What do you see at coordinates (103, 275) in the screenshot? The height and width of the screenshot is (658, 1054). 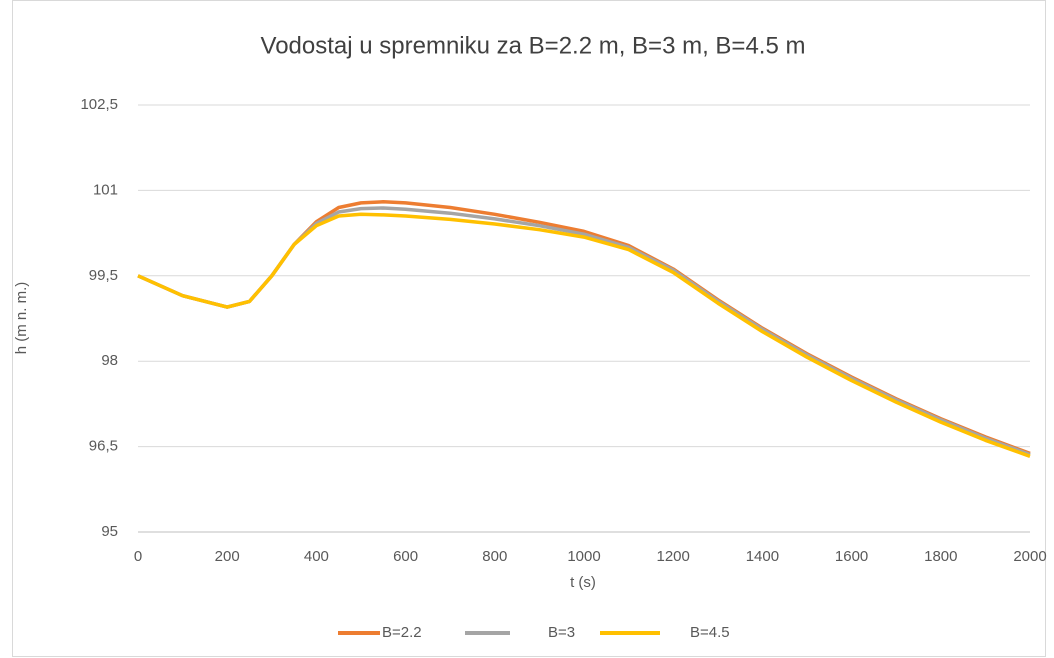 I see `y-tick-label: 99,5` at bounding box center [103, 275].